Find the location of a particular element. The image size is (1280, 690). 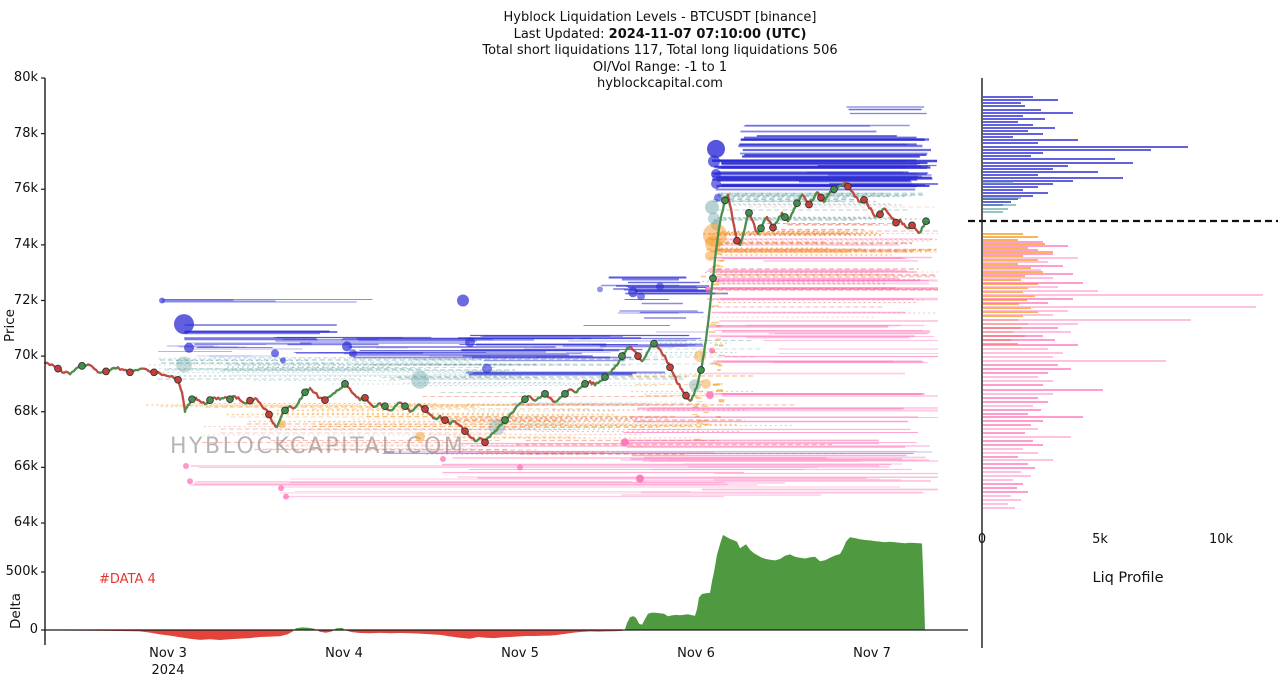

date-tick-label: Nov 4 is located at coordinates (344, 653).